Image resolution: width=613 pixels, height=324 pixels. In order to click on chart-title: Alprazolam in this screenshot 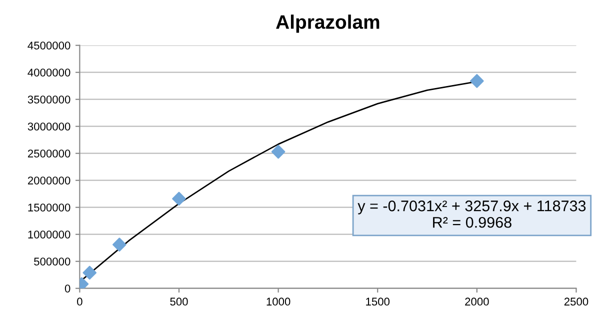, I will do `click(328, 23)`.